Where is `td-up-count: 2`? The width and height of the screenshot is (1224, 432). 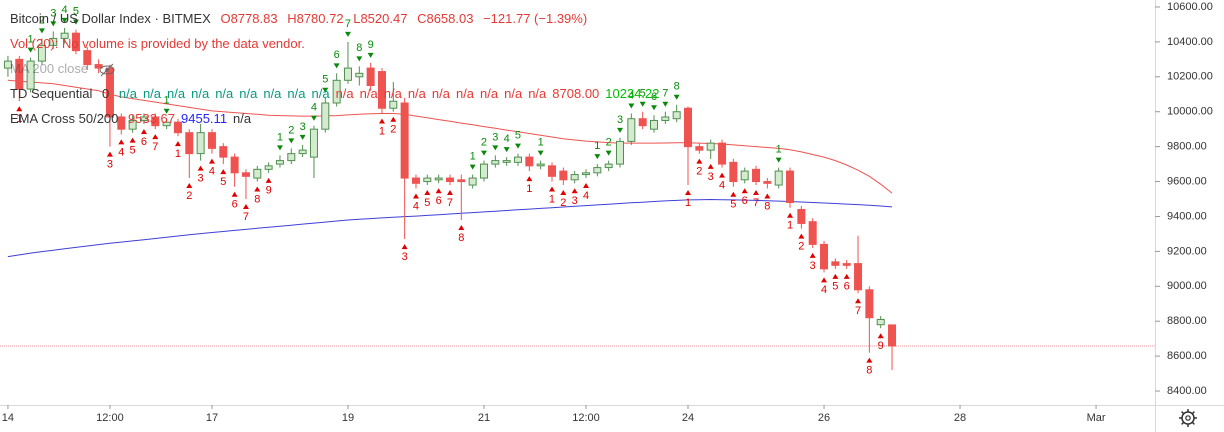
td-up-count: 2 is located at coordinates (484, 143).